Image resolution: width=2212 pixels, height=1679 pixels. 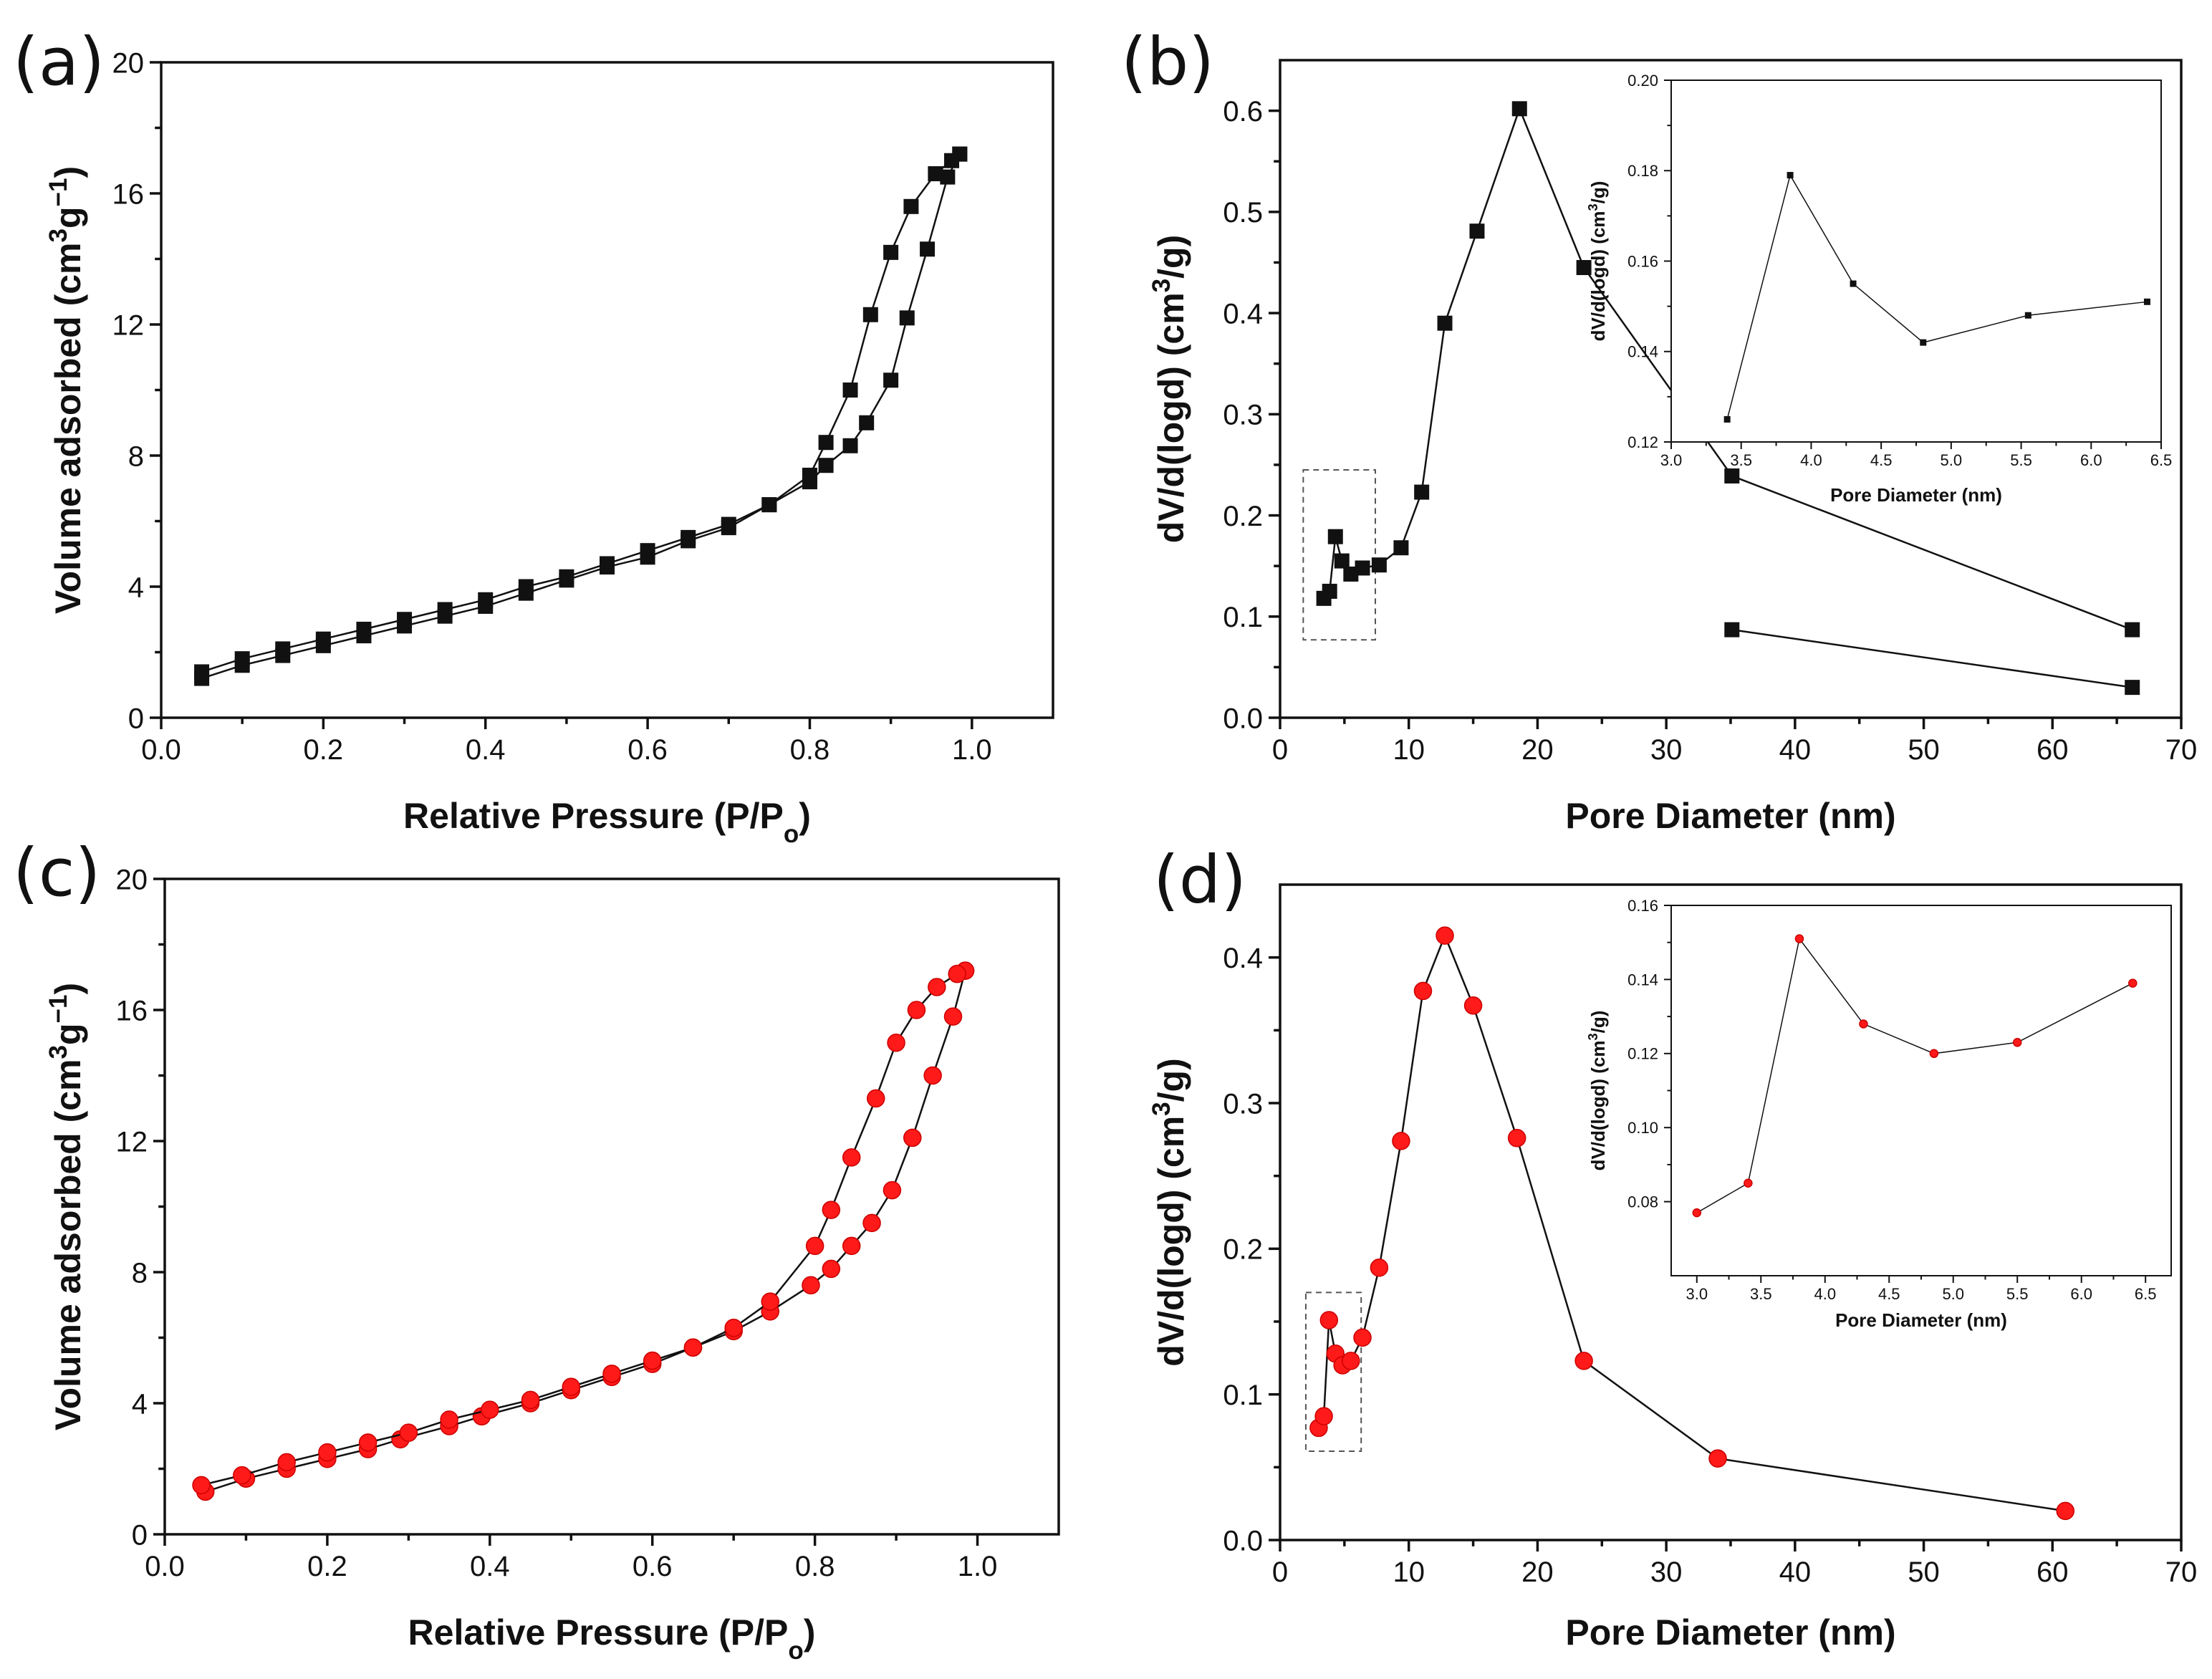 I want to click on y-tick-label: 0.12, so click(x=1642, y=442).